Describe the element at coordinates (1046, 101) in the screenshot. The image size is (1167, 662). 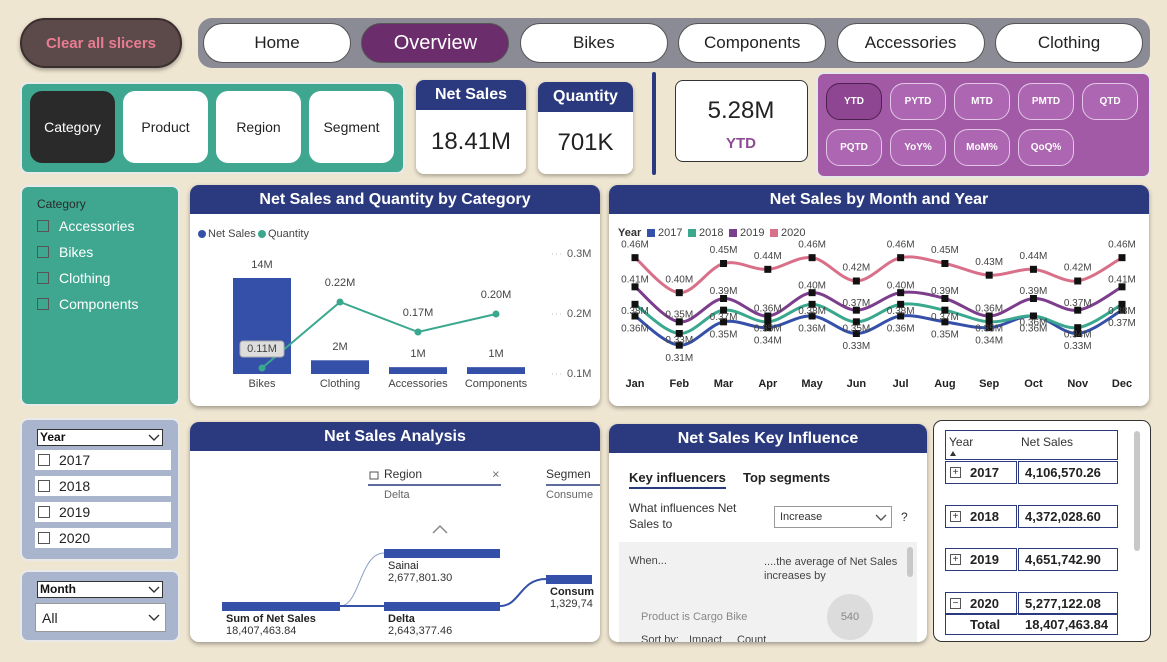
I see `period-button: PMTD` at that location.